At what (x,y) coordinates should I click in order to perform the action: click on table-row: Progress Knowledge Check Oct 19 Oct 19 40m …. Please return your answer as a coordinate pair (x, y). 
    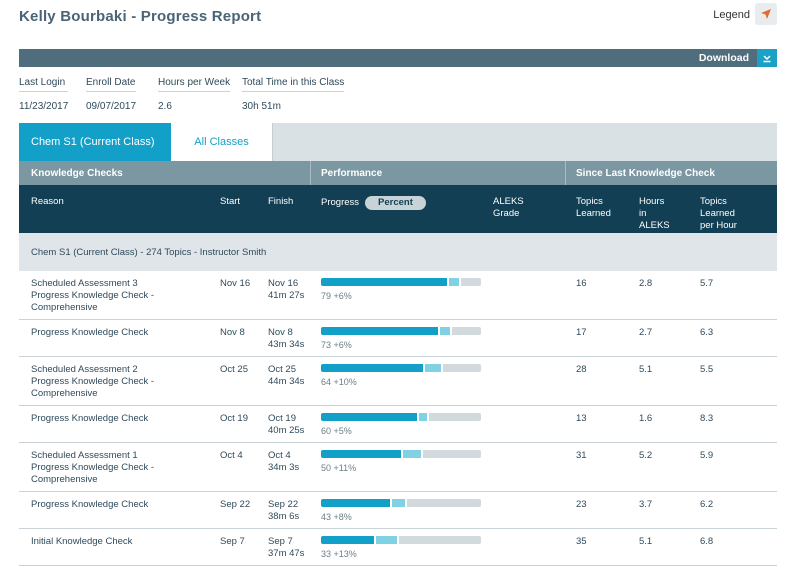
    Looking at the image, I should click on (398, 424).